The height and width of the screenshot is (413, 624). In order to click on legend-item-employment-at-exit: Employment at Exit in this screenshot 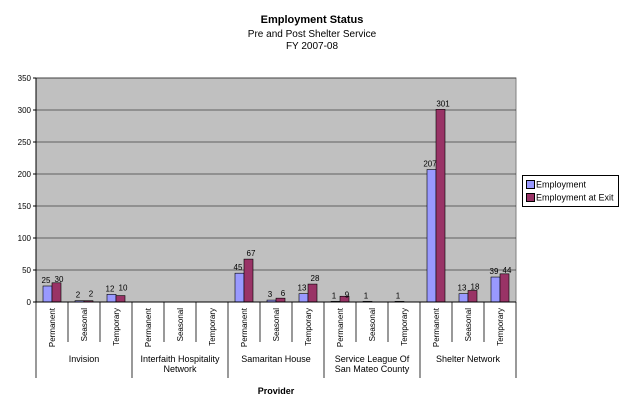, I will do `click(570, 197)`.